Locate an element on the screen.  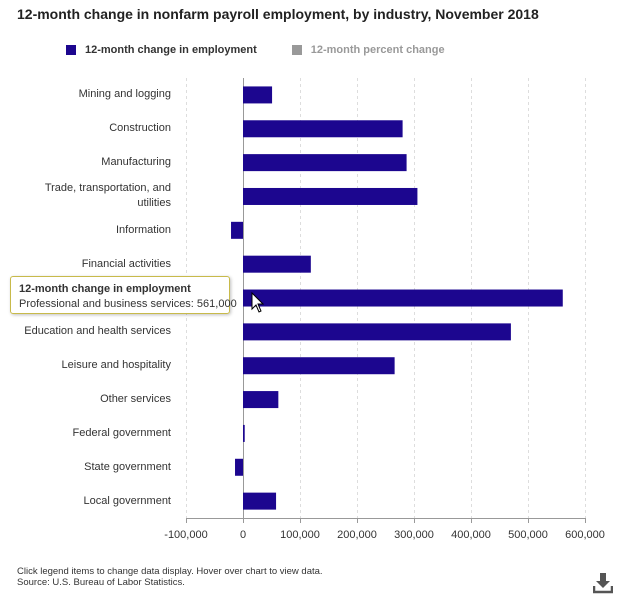
legend-item-percent-change: 12-month percent change is located at coordinates (368, 50).